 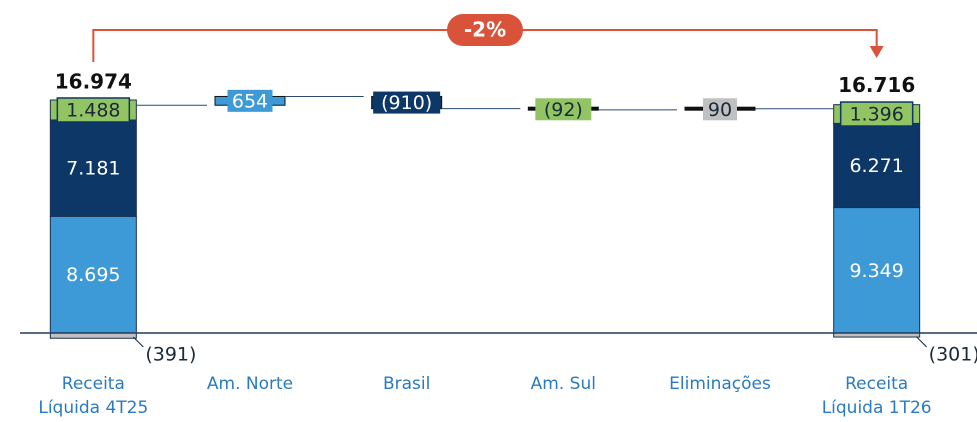 I want to click on x-tick-label: Receita Líquida 1T26, so click(x=876, y=396).